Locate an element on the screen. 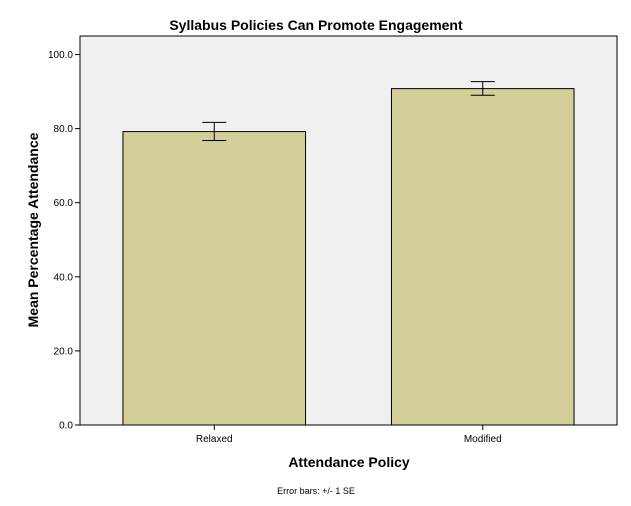 The image size is (631, 506). x-axis-label: Attendance Policy is located at coordinates (349, 462).